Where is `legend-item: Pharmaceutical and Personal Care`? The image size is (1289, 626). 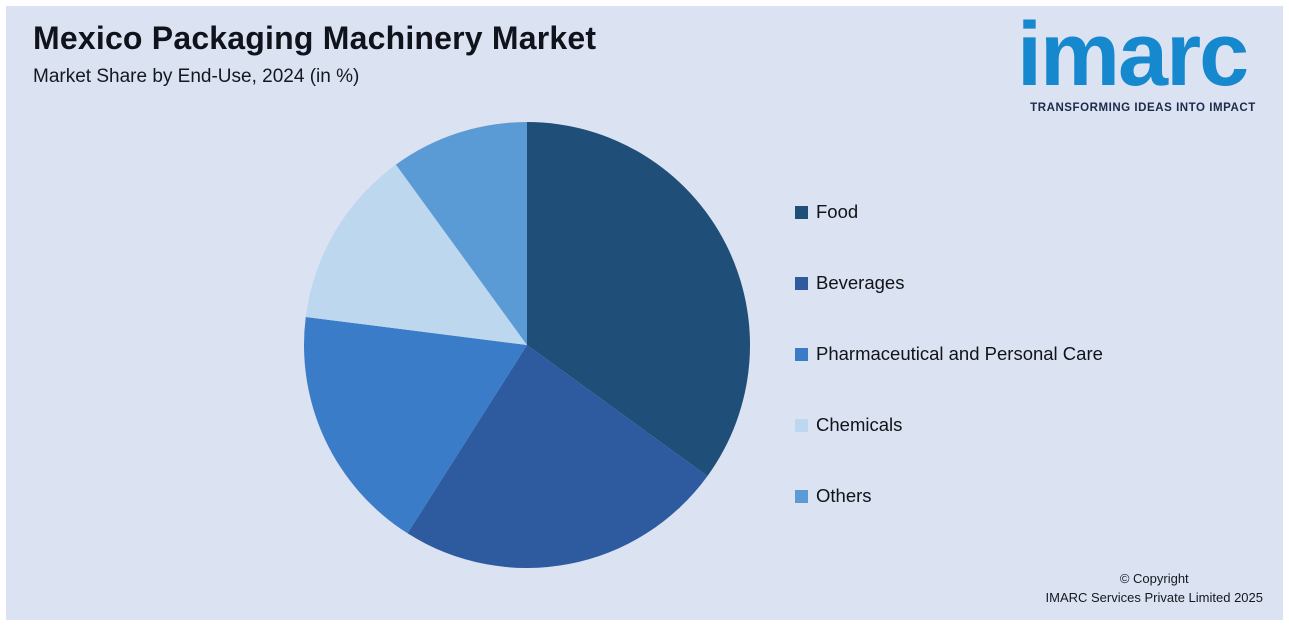 legend-item: Pharmaceutical and Personal Care is located at coordinates (949, 354).